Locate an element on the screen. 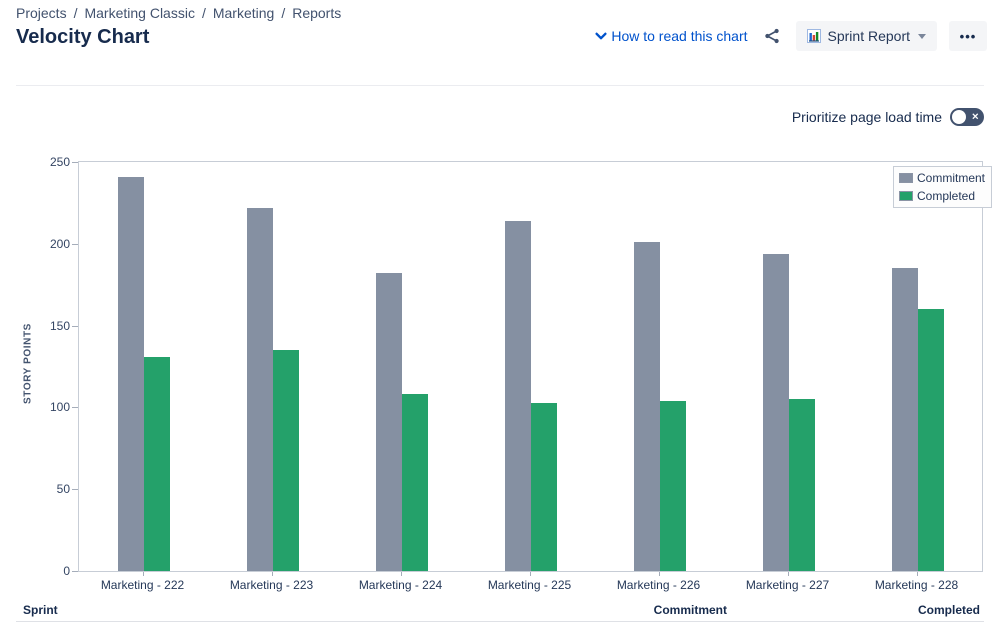 The image size is (999, 633). x-axis-label: Marketing - 225 is located at coordinates (529, 585).